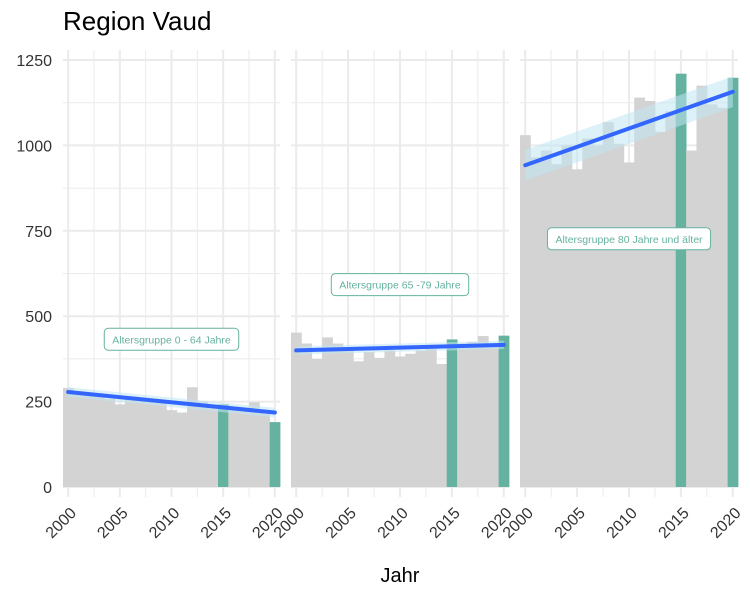 This screenshot has width=750, height=600. Describe the element at coordinates (137, 21) in the screenshot. I see `chart-title: Region Vaud` at that location.